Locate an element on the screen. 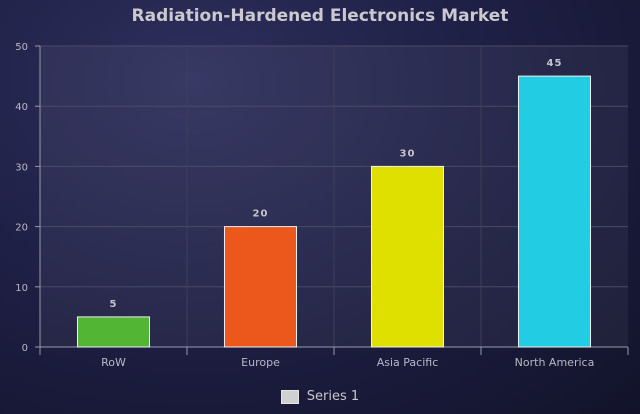 This screenshot has height=414, width=640. data-label: 20 is located at coordinates (261, 214).